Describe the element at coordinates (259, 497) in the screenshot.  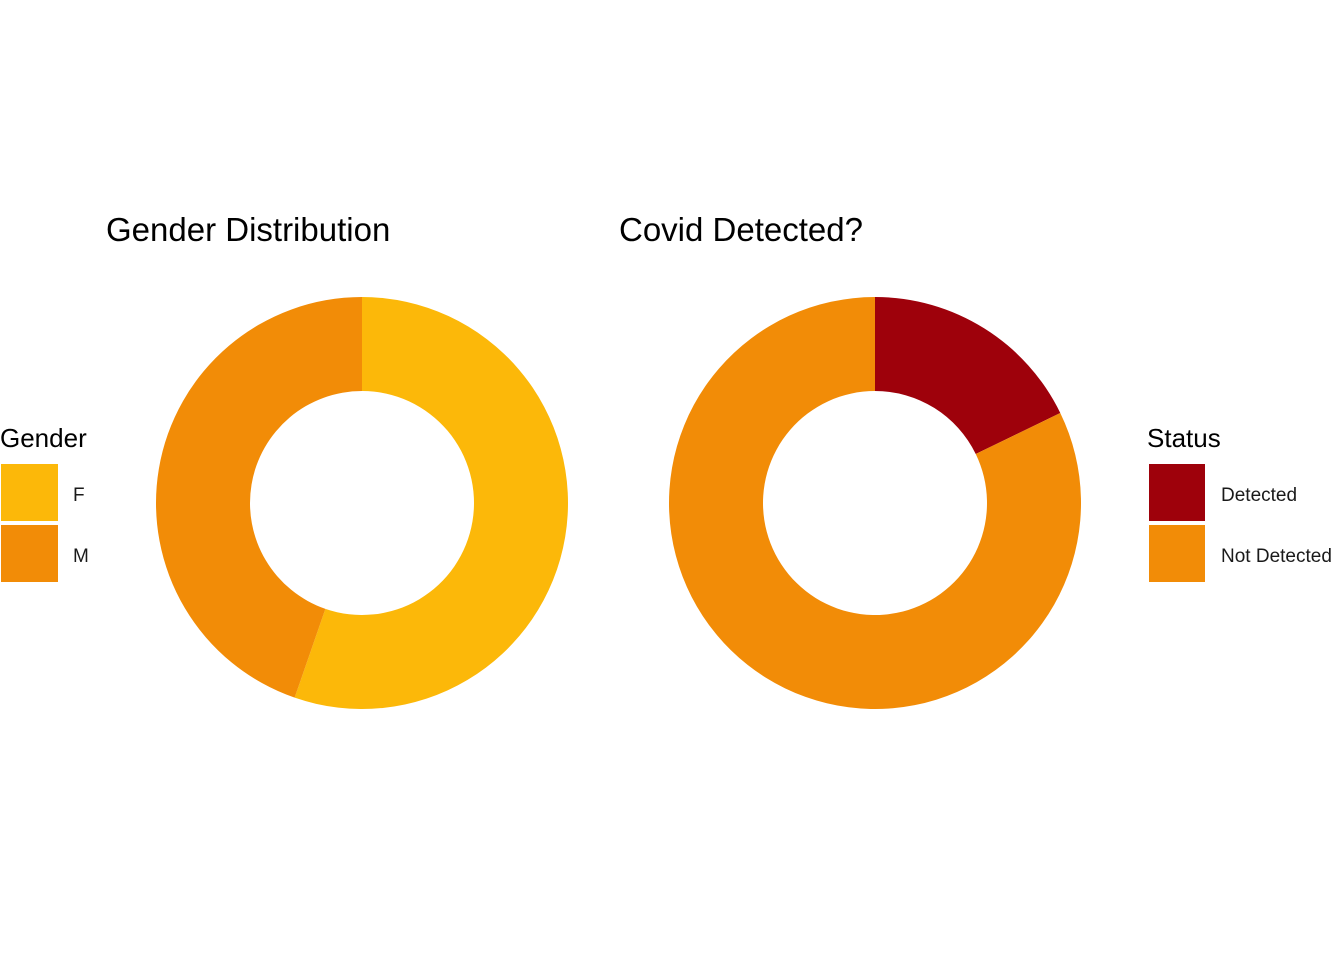
I see `slice-m` at that location.